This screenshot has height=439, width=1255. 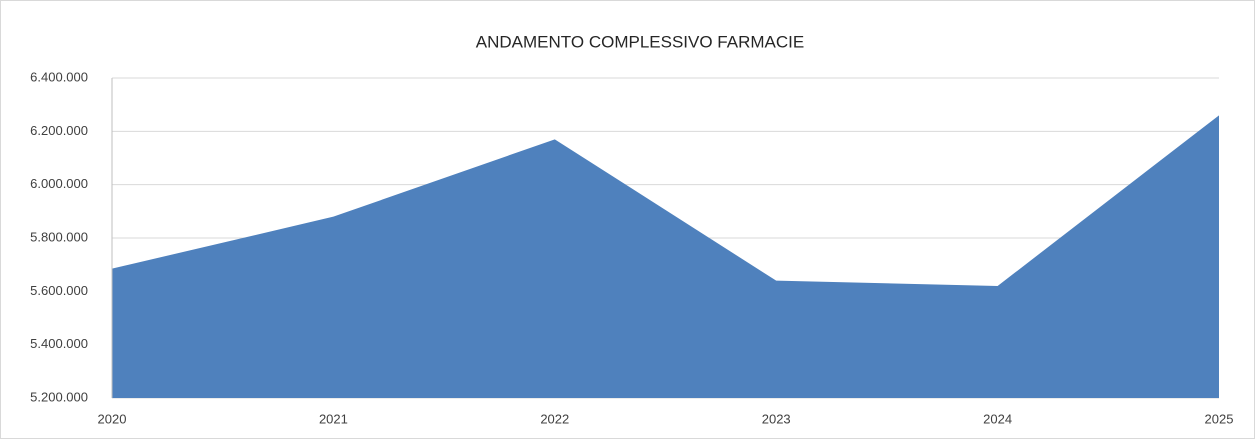 I want to click on y-tick-label: 5.800.000, so click(x=59, y=236).